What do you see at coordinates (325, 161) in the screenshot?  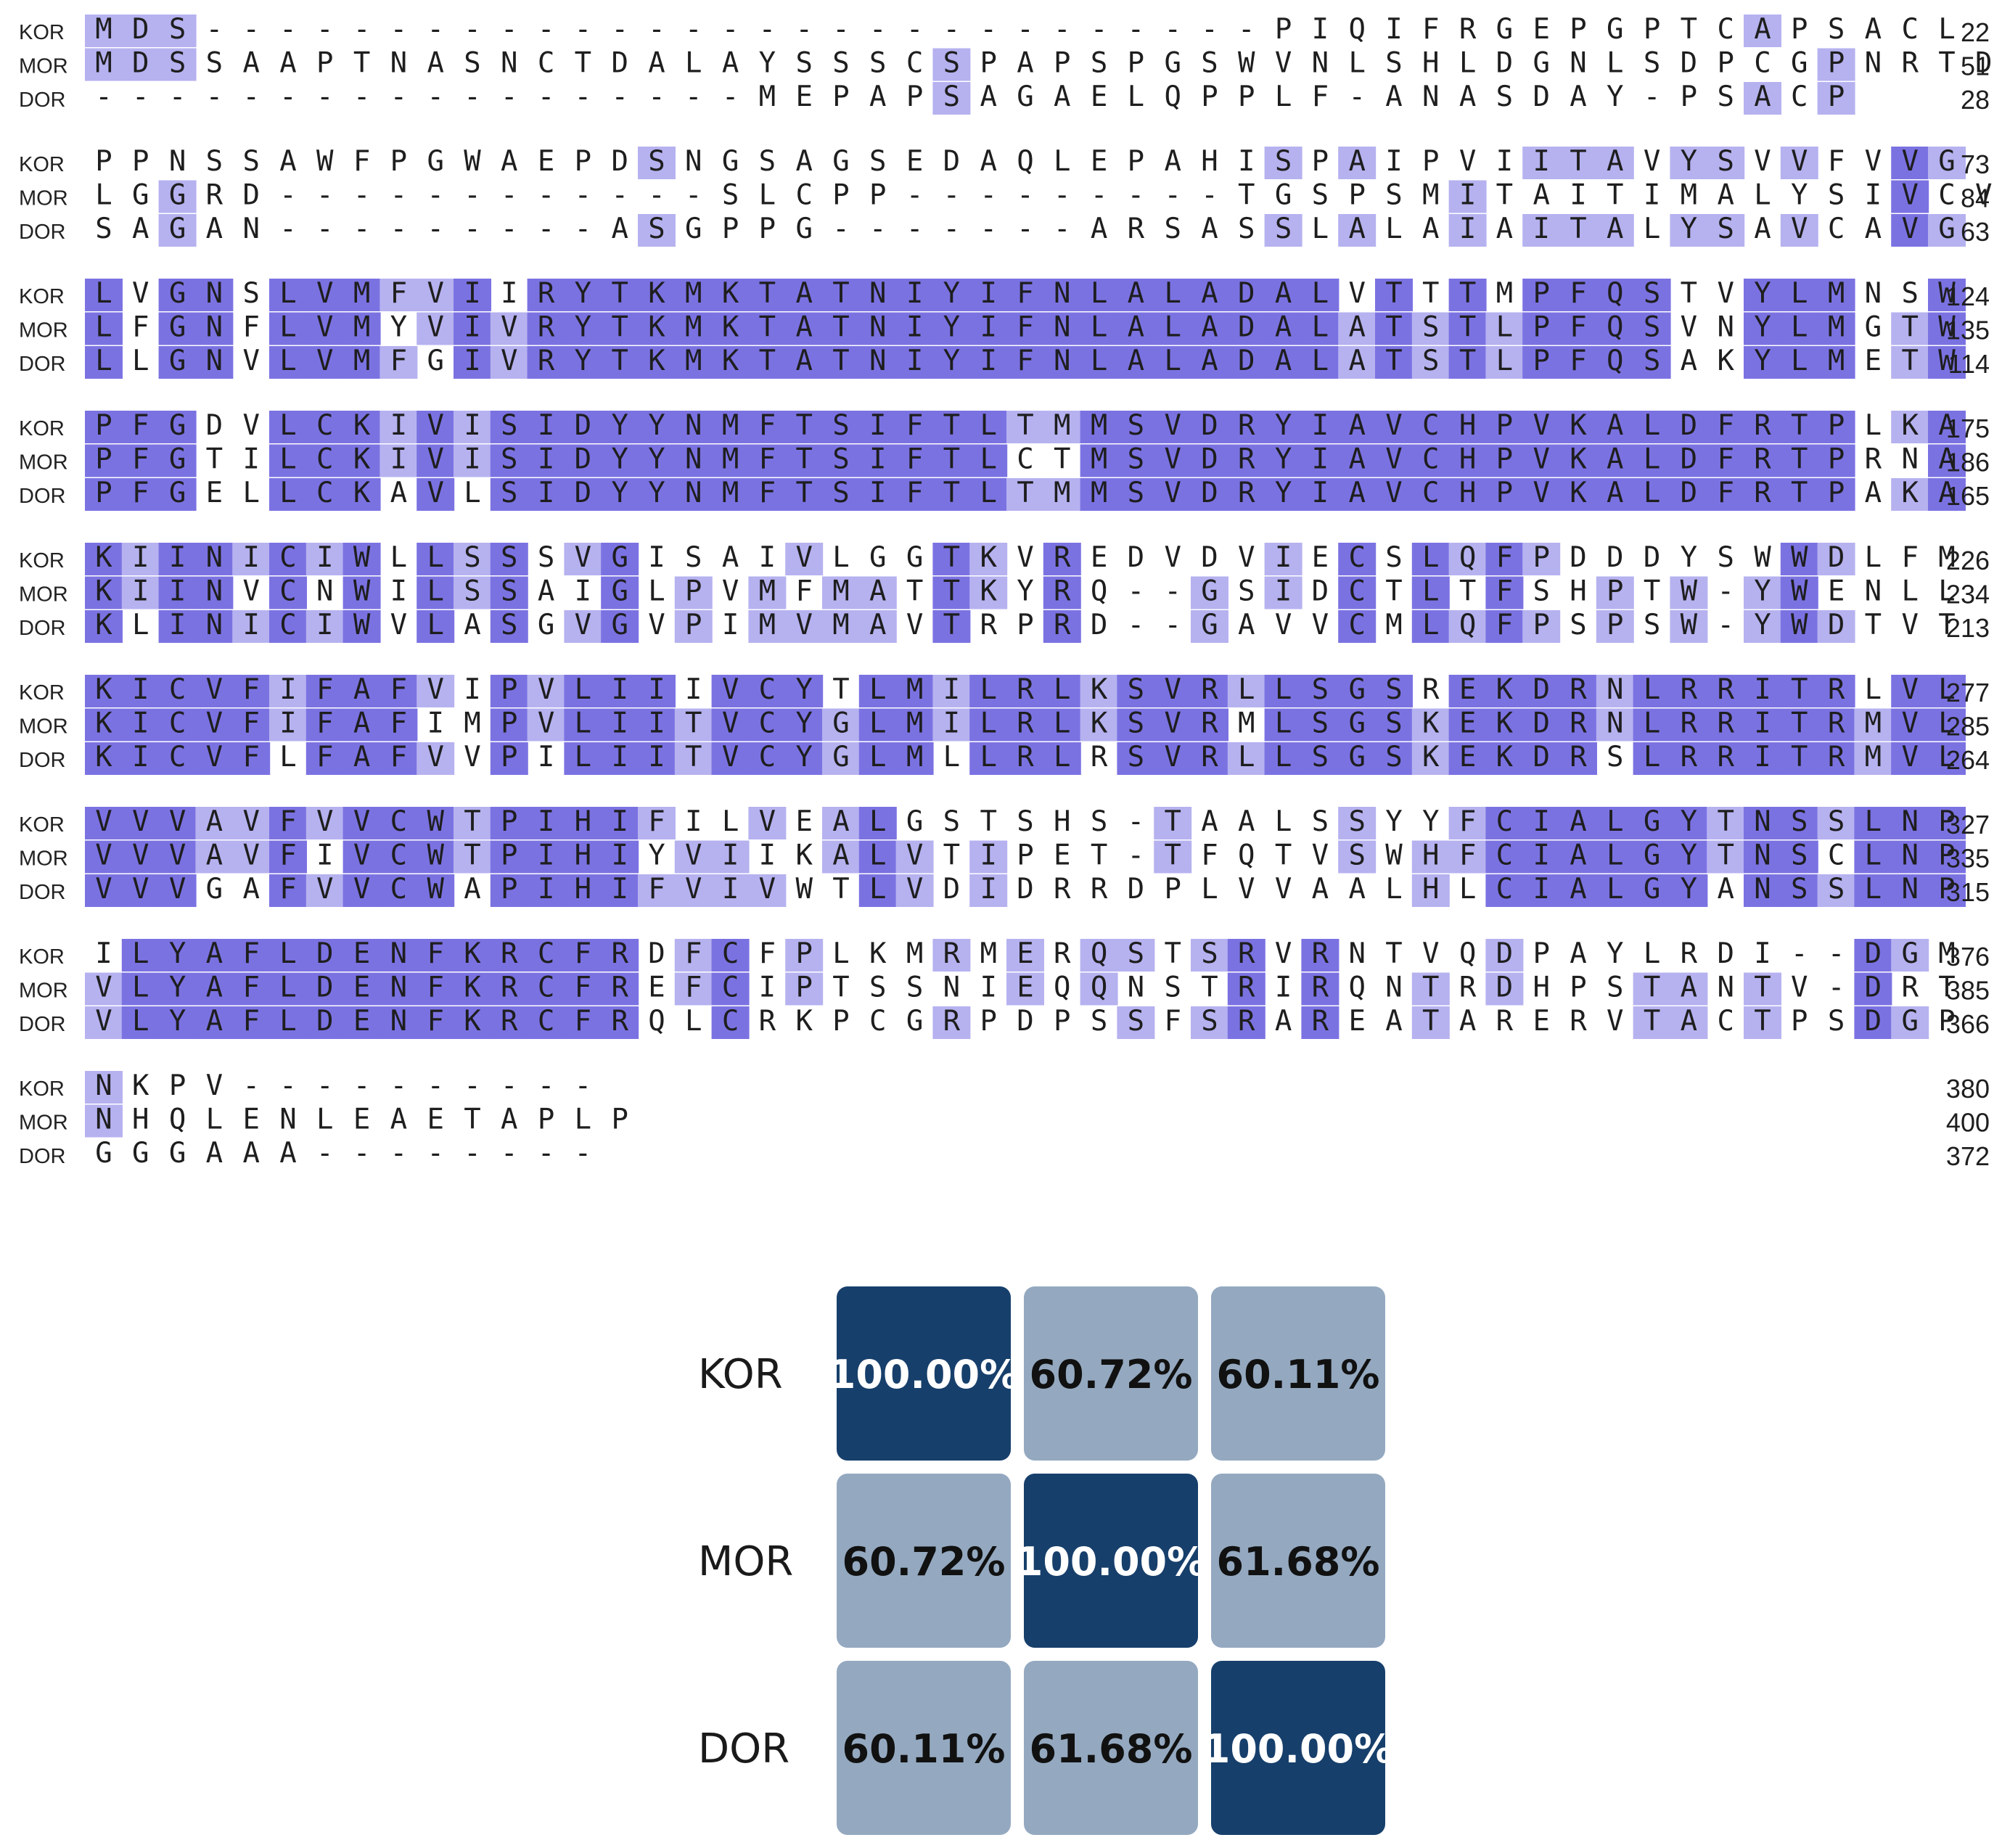 I see `residue: W` at bounding box center [325, 161].